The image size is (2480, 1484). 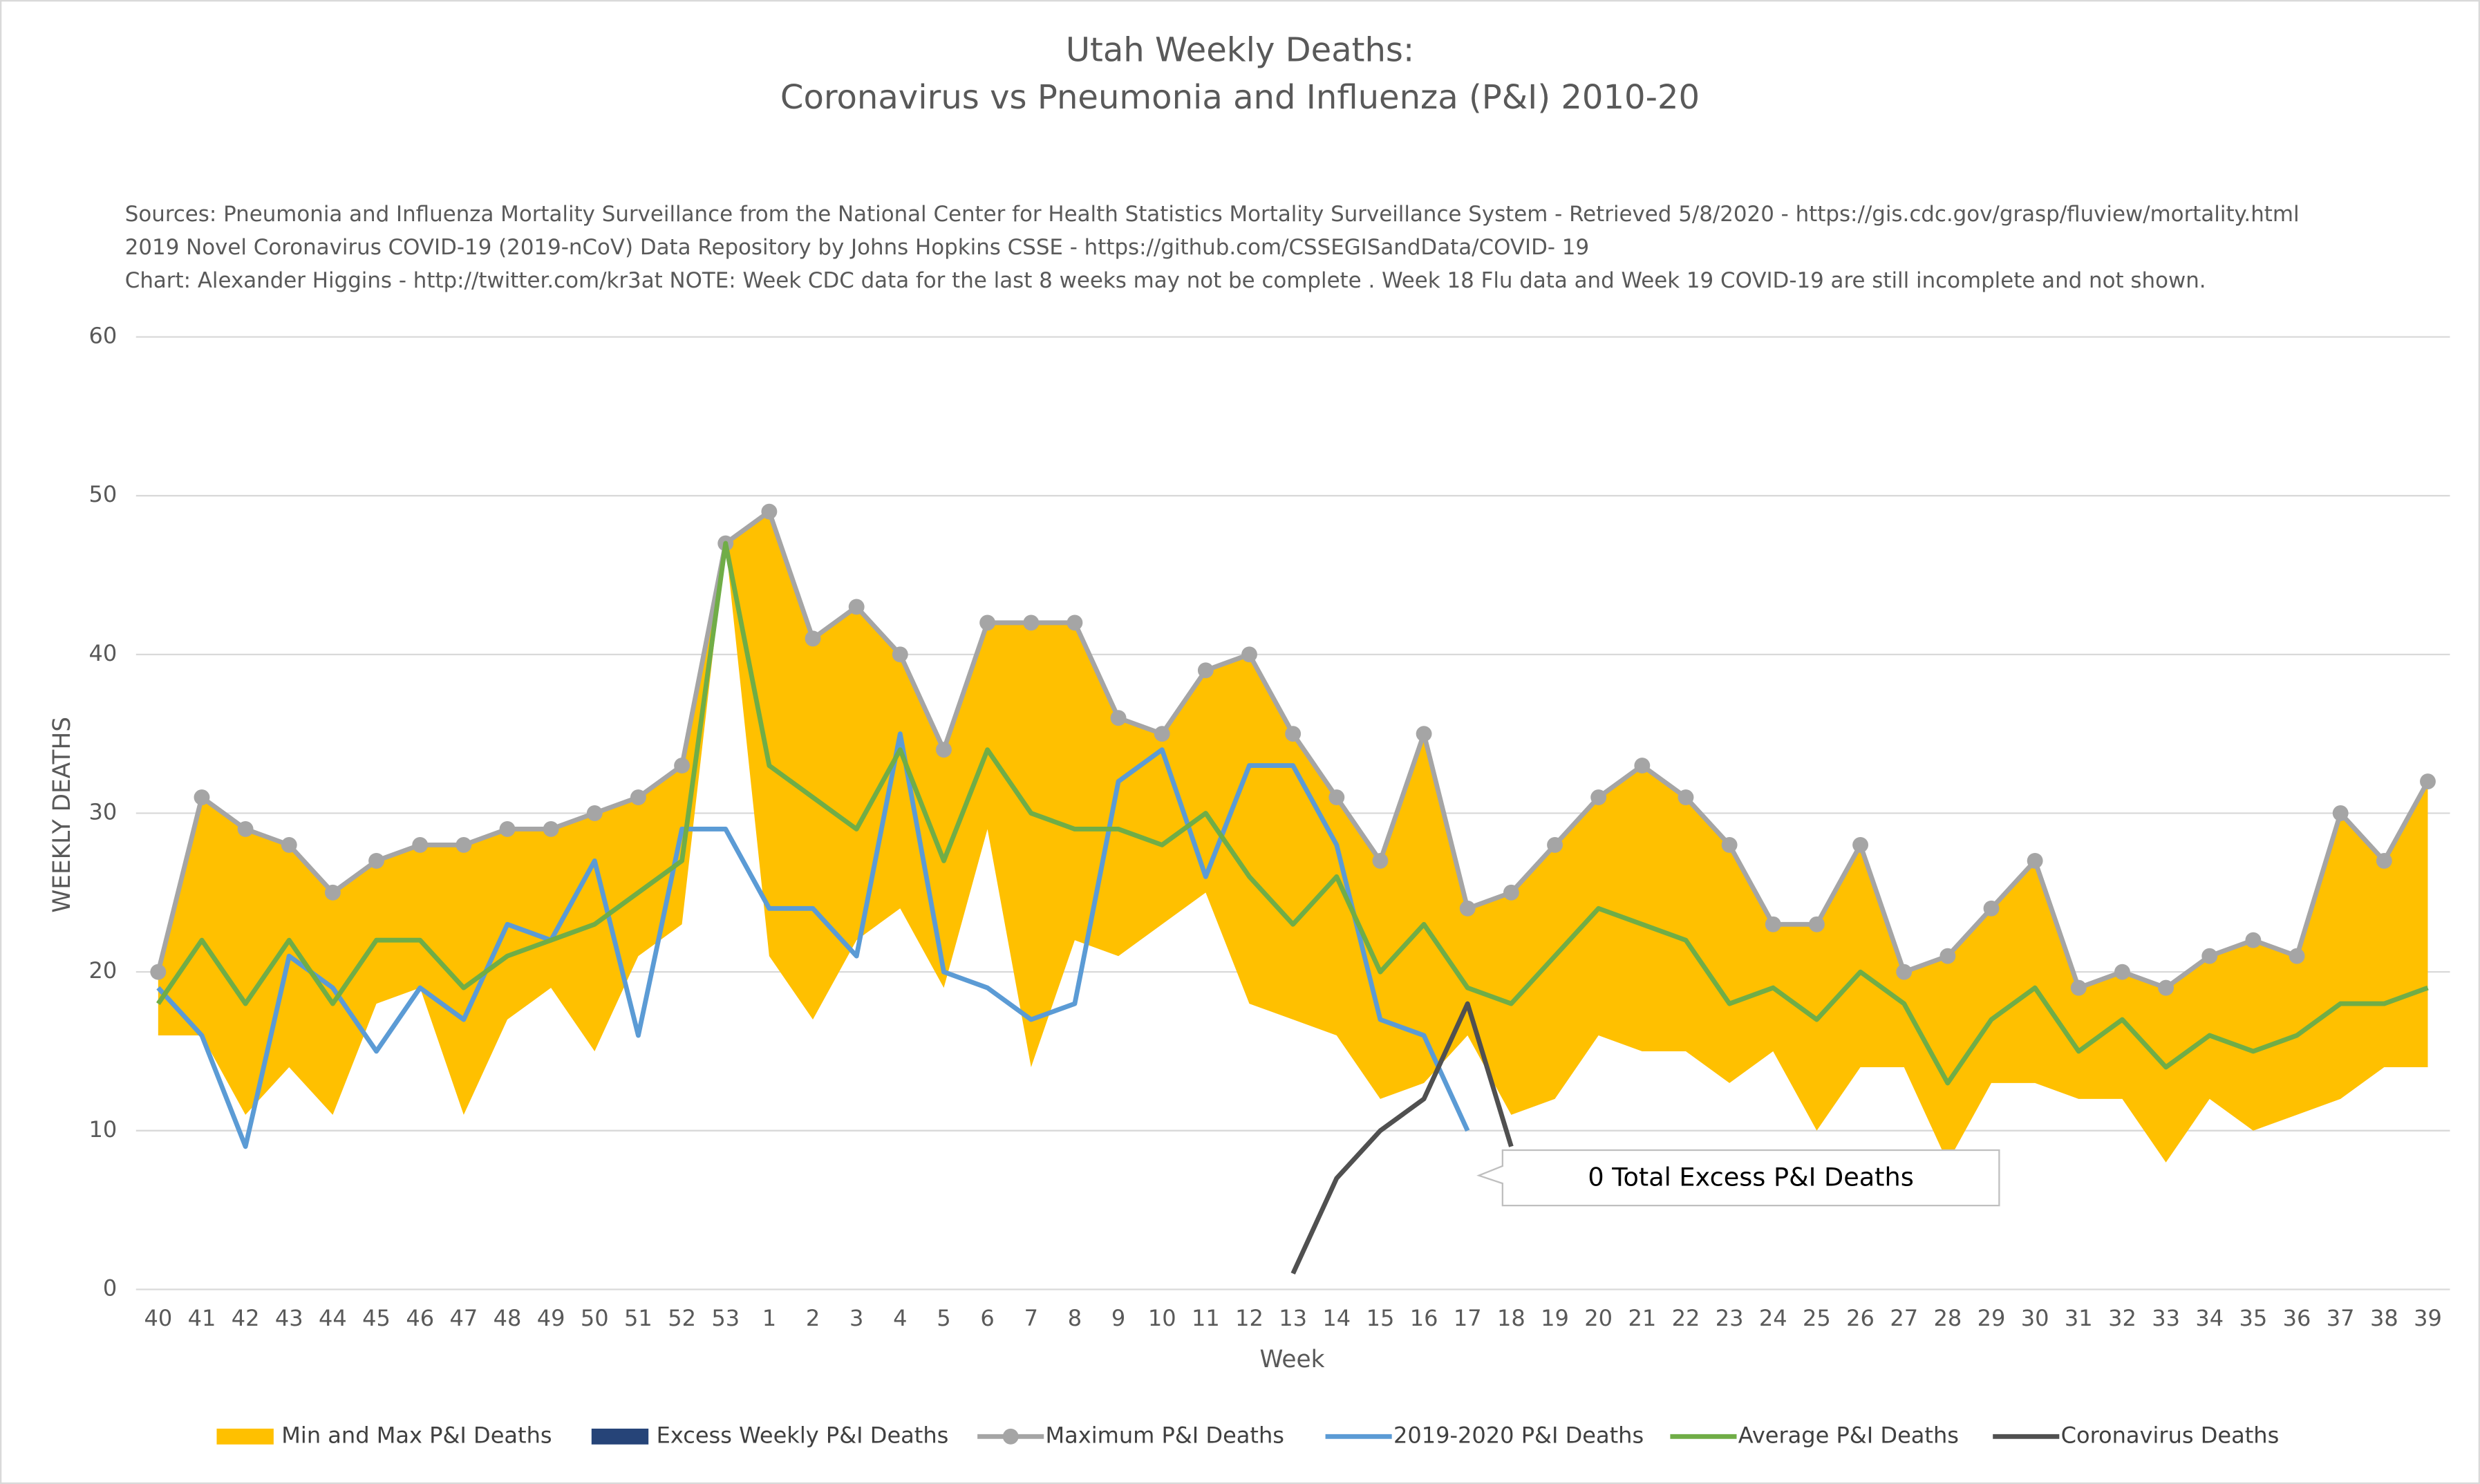 What do you see at coordinates (725, 1318) in the screenshot?
I see `x-tick-label: 53` at bounding box center [725, 1318].